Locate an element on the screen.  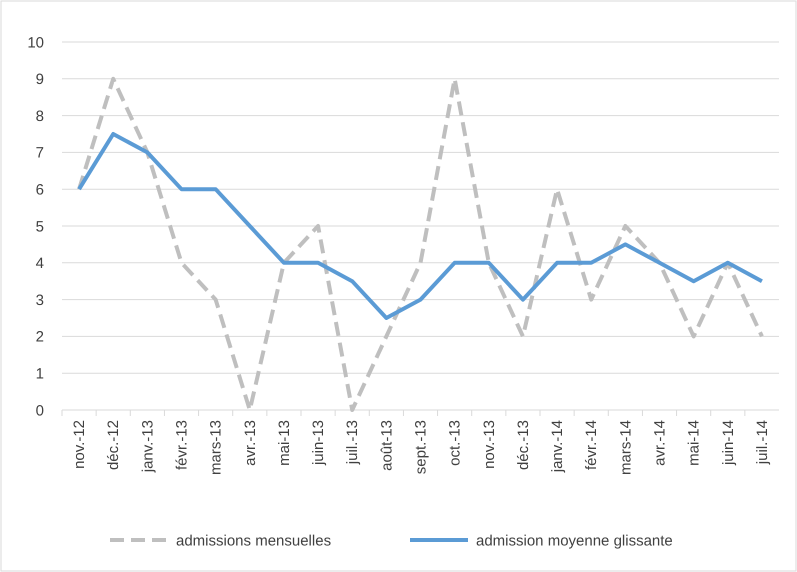
x-tick-label: mai-13 is located at coordinates (284, 443).